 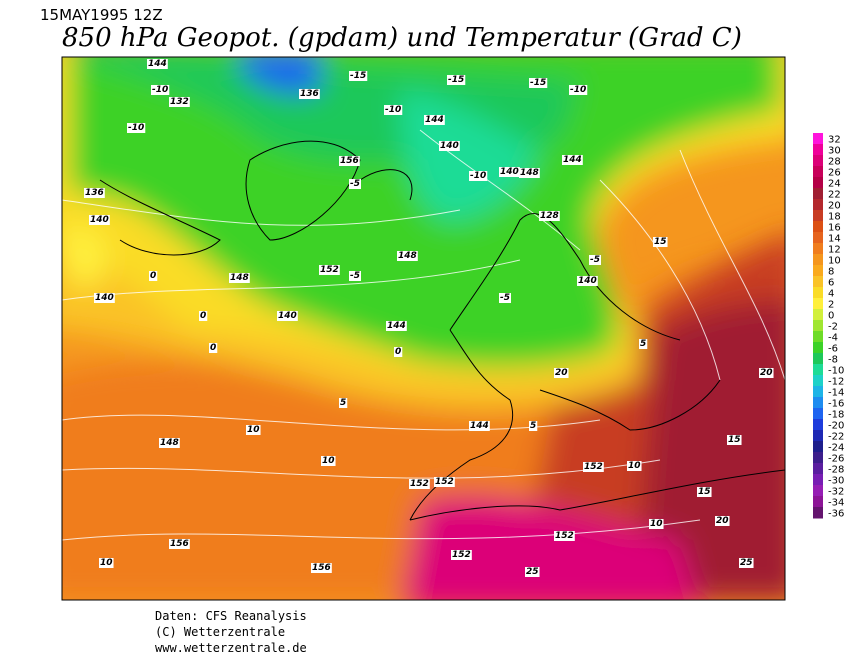 What do you see at coordinates (833, 338) in the screenshot?
I see `colorbar-label: -4` at bounding box center [833, 338].